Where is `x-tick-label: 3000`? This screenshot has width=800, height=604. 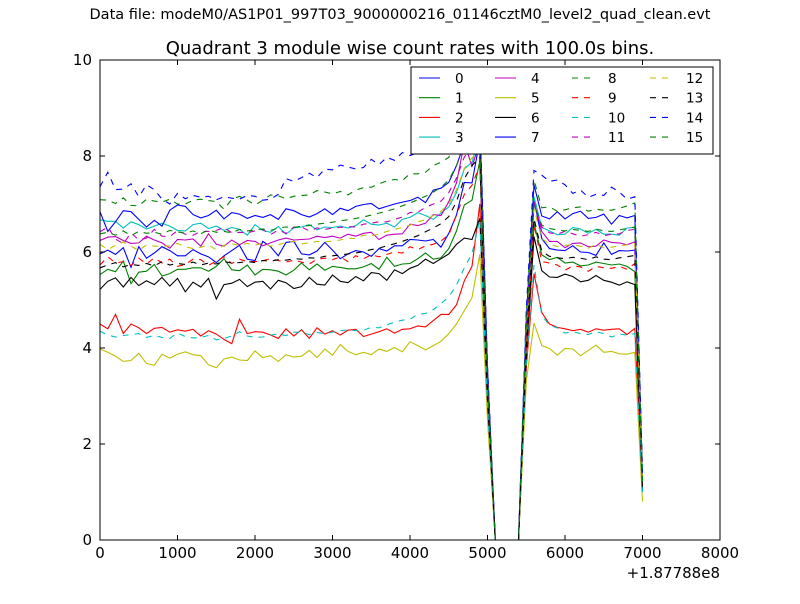
x-tick-label: 3000 is located at coordinates (332, 553).